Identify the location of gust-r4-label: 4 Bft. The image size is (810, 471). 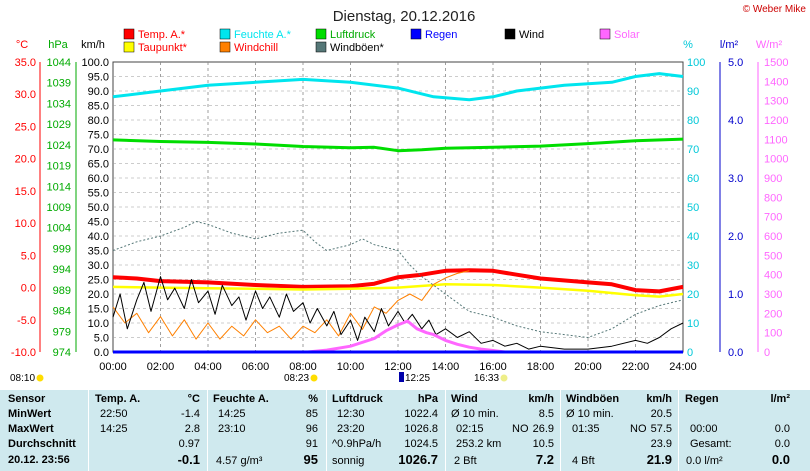
(583, 461).